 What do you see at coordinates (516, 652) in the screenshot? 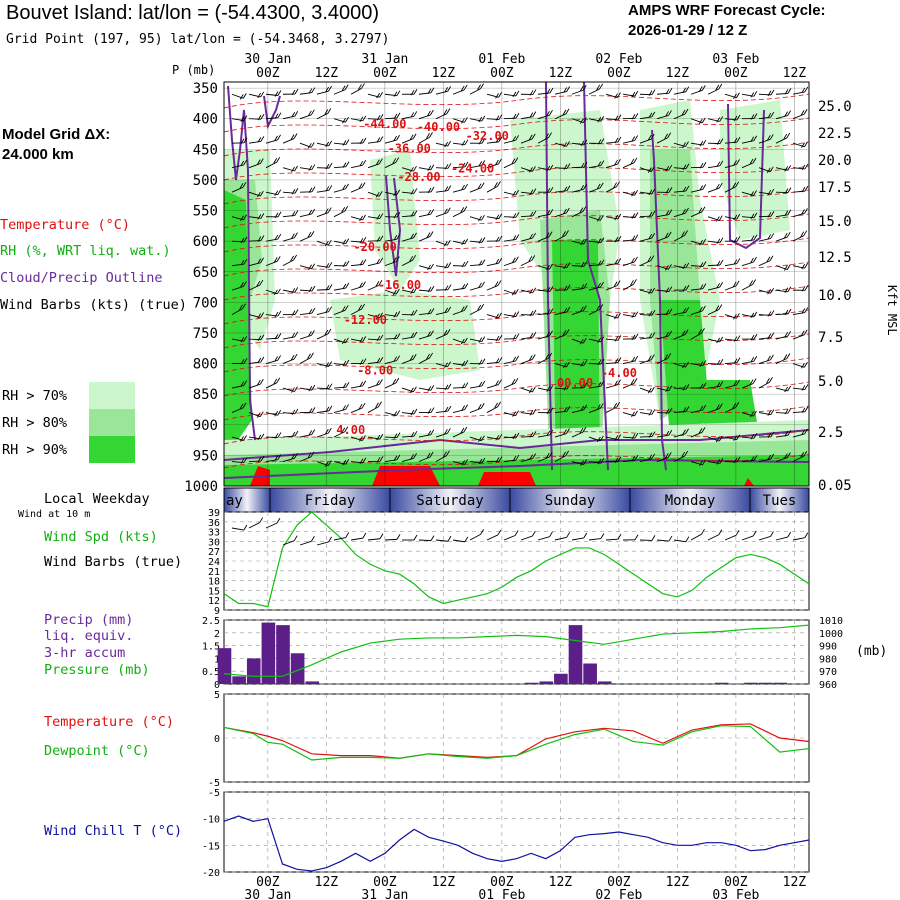
I see `precip-frame` at bounding box center [516, 652].